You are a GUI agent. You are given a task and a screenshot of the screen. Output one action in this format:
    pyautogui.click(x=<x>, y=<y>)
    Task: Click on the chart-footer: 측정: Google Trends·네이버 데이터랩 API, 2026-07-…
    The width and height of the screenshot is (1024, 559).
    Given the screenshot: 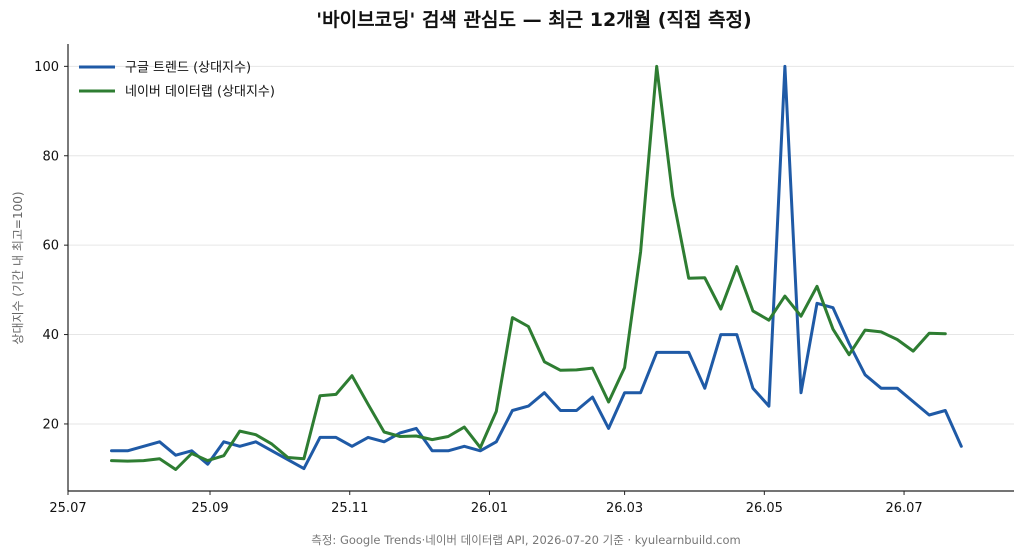 What is the action you would take?
    pyautogui.click(x=525, y=540)
    